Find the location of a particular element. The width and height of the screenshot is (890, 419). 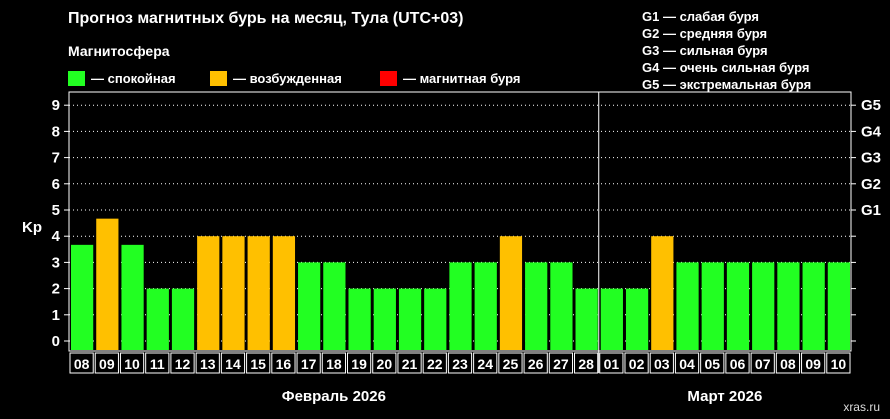

storm-level-g5: G5 — экстремальная буря is located at coordinates (727, 84).